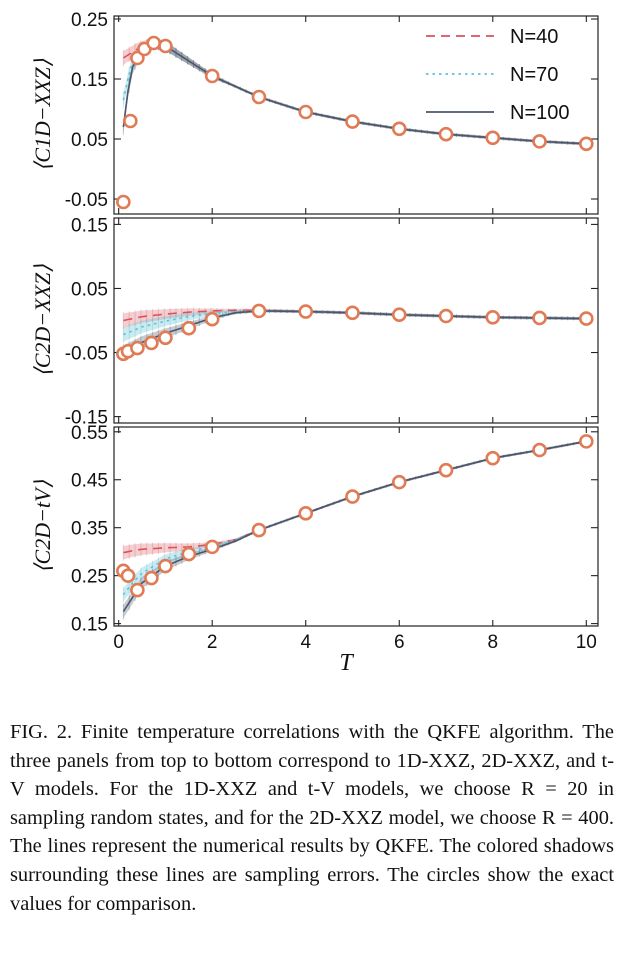 Image resolution: width=624 pixels, height=956 pixels. I want to click on y-tick-label: 0.35, so click(89, 529).